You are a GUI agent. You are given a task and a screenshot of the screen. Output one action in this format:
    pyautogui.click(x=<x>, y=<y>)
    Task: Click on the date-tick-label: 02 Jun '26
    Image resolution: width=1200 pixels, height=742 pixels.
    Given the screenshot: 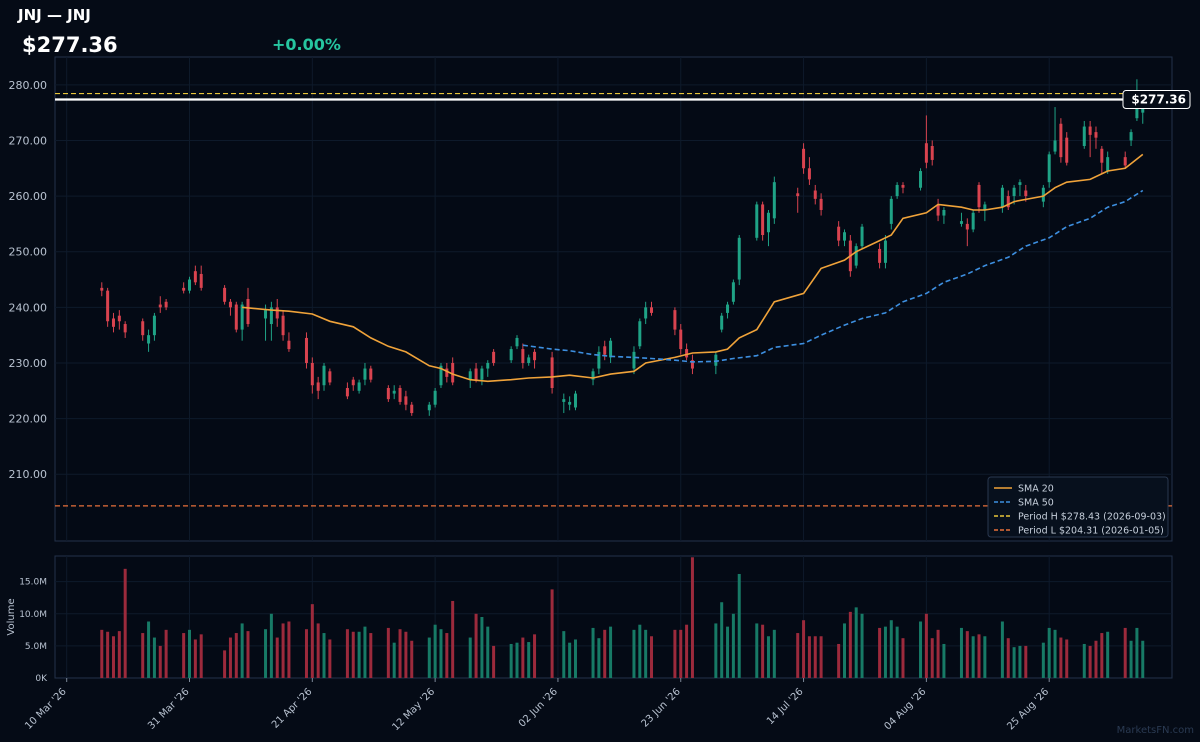 What is the action you would take?
    pyautogui.click(x=538, y=707)
    